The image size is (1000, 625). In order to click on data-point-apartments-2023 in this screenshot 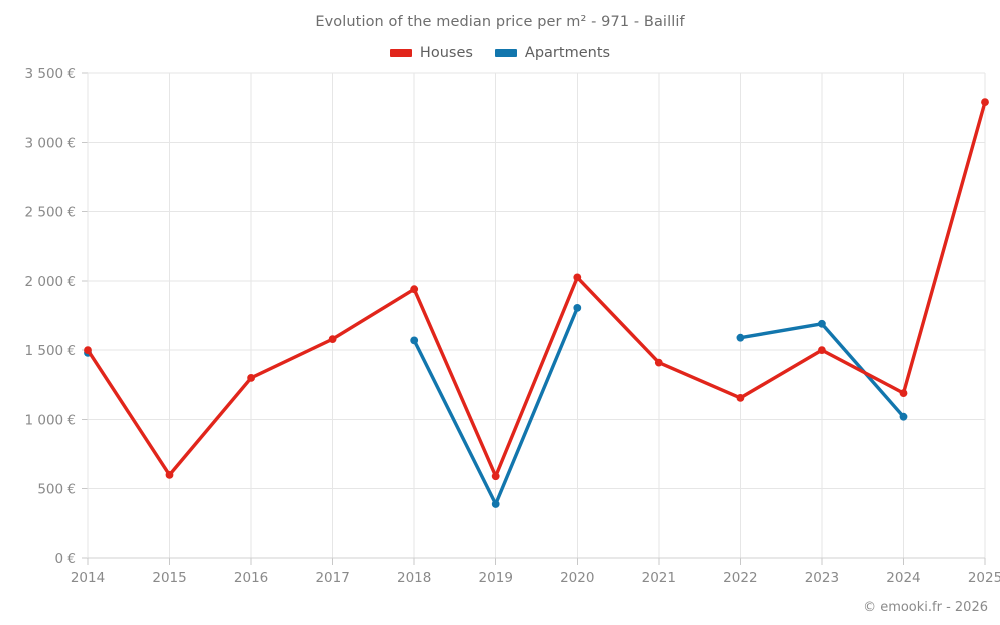, I will do `click(822, 323)`.